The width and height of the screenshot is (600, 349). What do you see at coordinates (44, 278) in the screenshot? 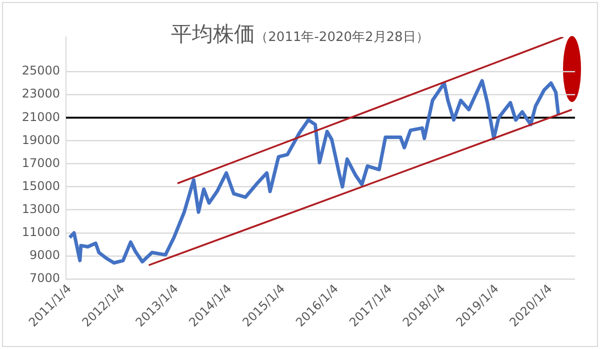
I see `y-tick-label: 7000` at bounding box center [44, 278].